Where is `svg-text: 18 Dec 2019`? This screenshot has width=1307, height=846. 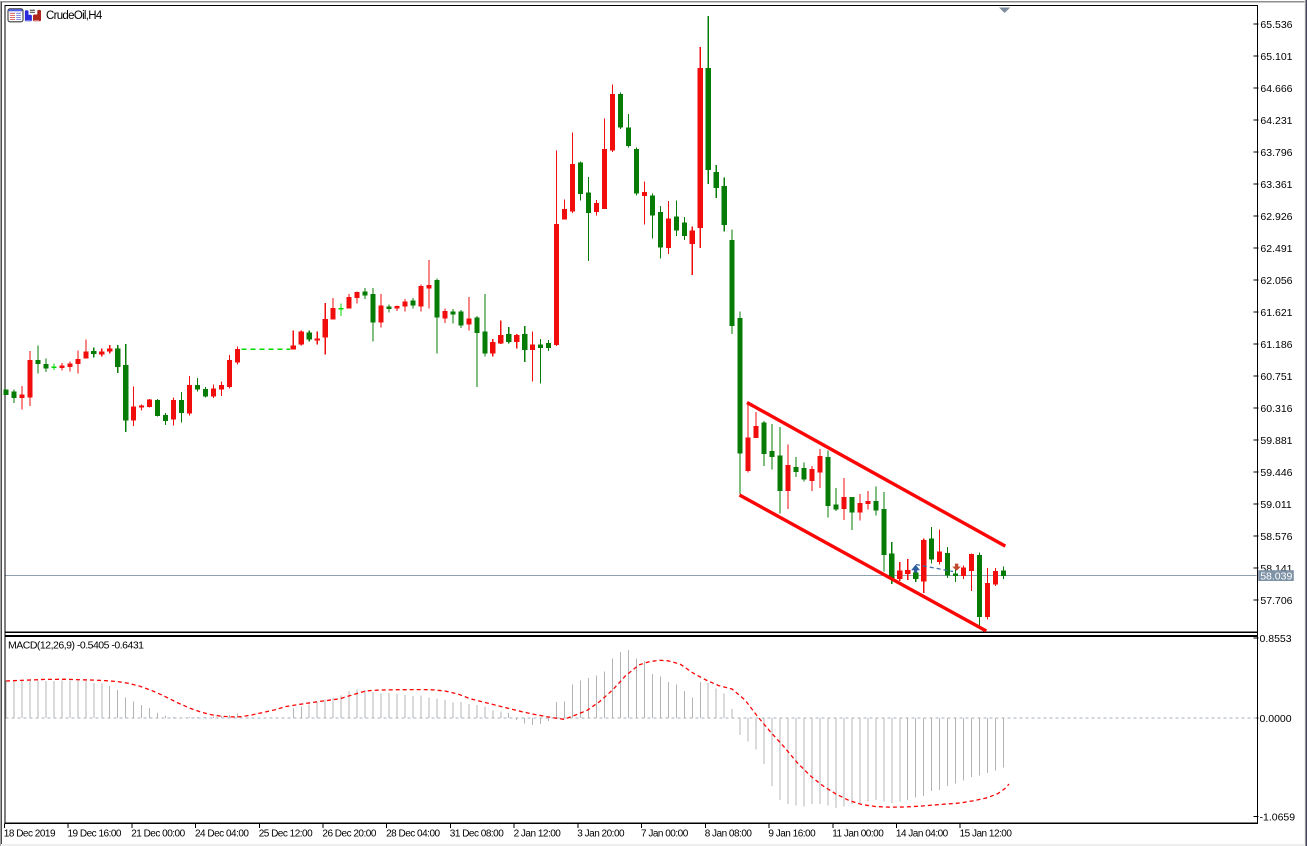 svg-text: 18 Dec 2019 is located at coordinates (30, 834).